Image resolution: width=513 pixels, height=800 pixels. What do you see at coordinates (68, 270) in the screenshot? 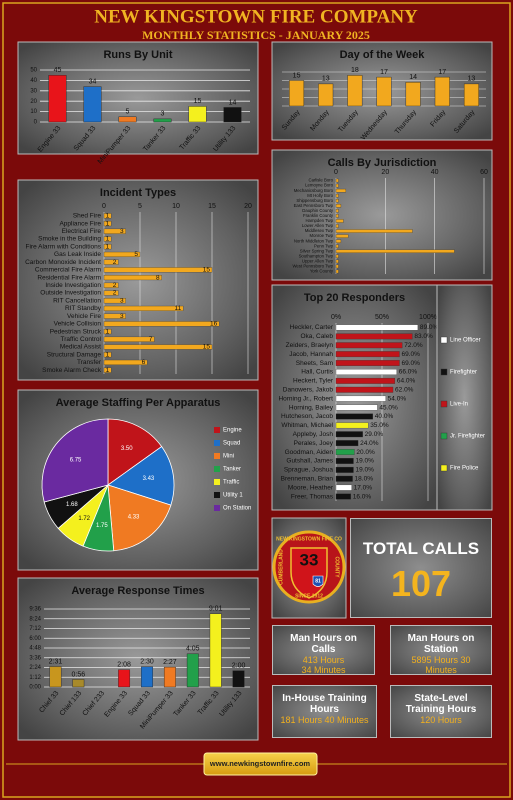
I see `y-tick-label: Commercial Fire Alarm` at bounding box center [68, 270].